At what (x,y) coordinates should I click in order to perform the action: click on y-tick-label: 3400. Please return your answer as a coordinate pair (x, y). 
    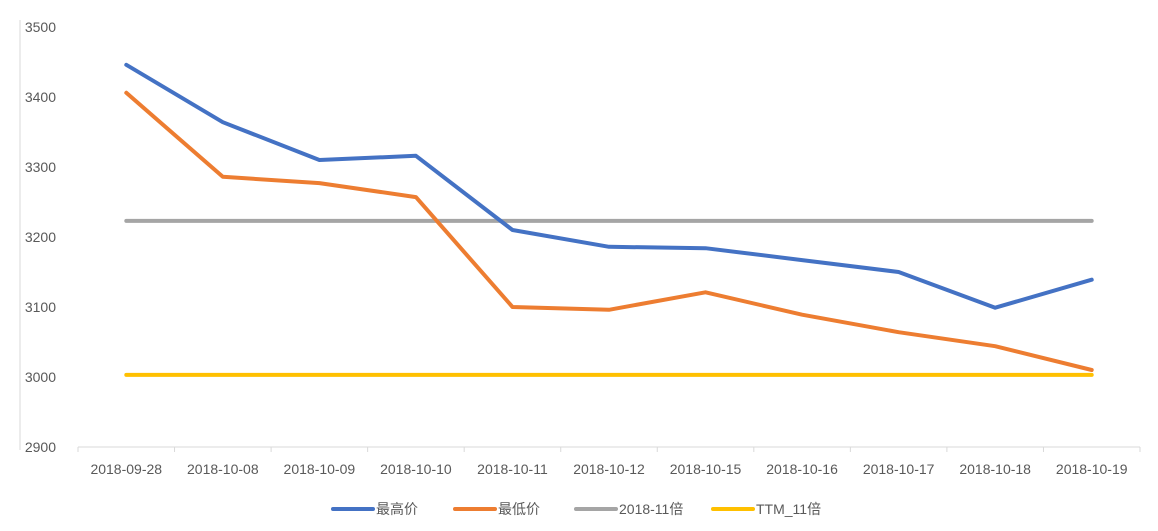
    Looking at the image, I should click on (40, 97).